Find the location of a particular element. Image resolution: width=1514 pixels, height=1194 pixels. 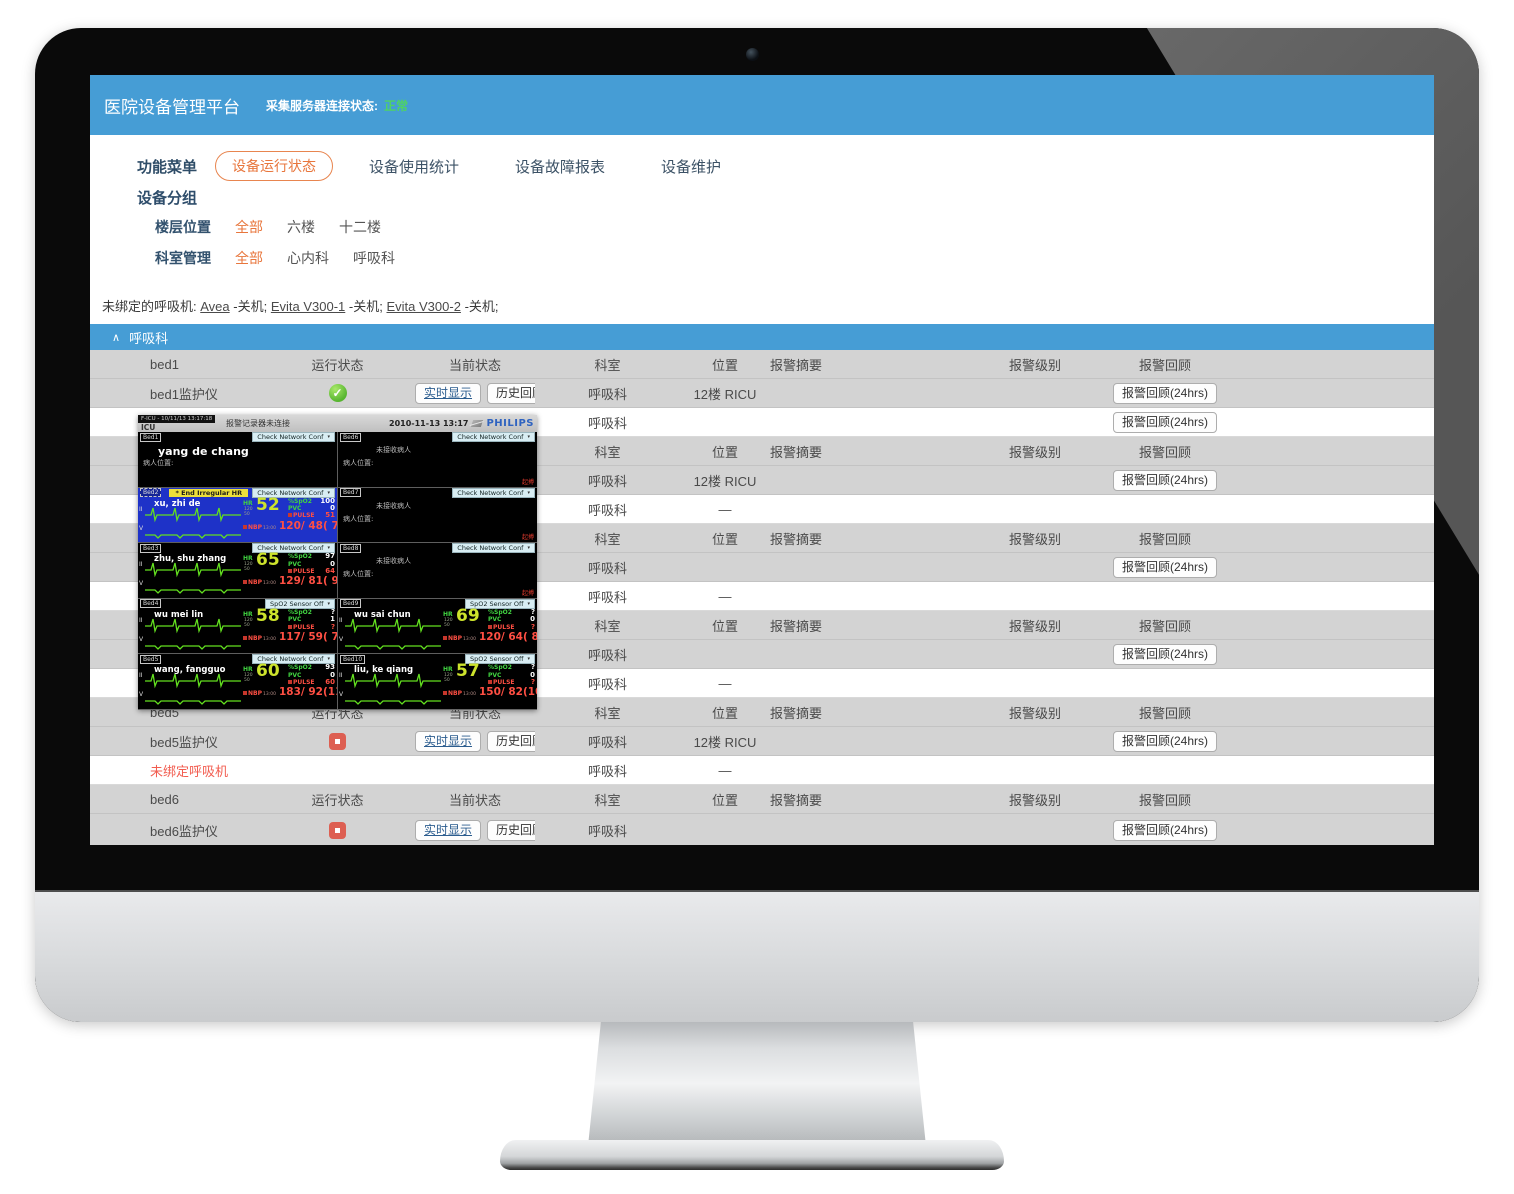

bed-tile-header: Bed3 Check Network Conf ▾ is located at coordinates (237, 548).